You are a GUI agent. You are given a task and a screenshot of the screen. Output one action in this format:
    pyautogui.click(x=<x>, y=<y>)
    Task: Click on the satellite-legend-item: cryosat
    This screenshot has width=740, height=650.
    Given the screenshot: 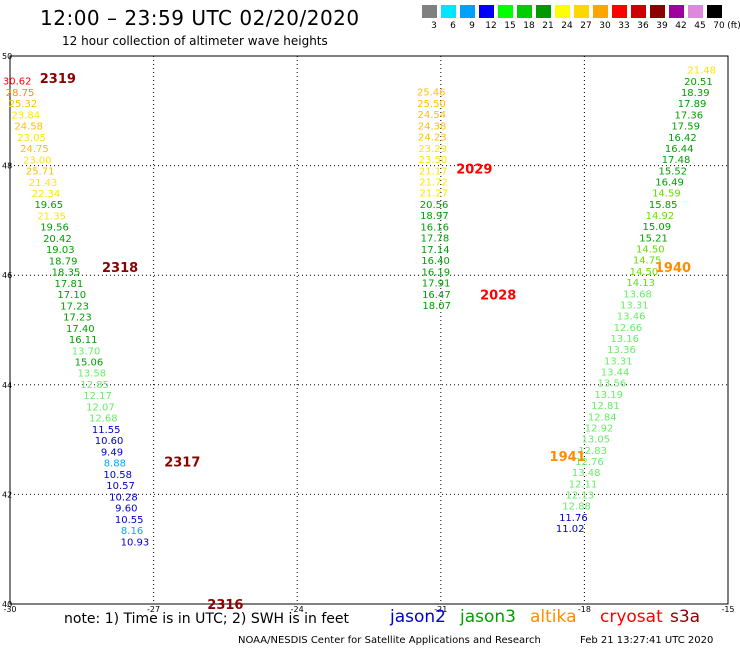 What is the action you would take?
    pyautogui.click(x=631, y=617)
    